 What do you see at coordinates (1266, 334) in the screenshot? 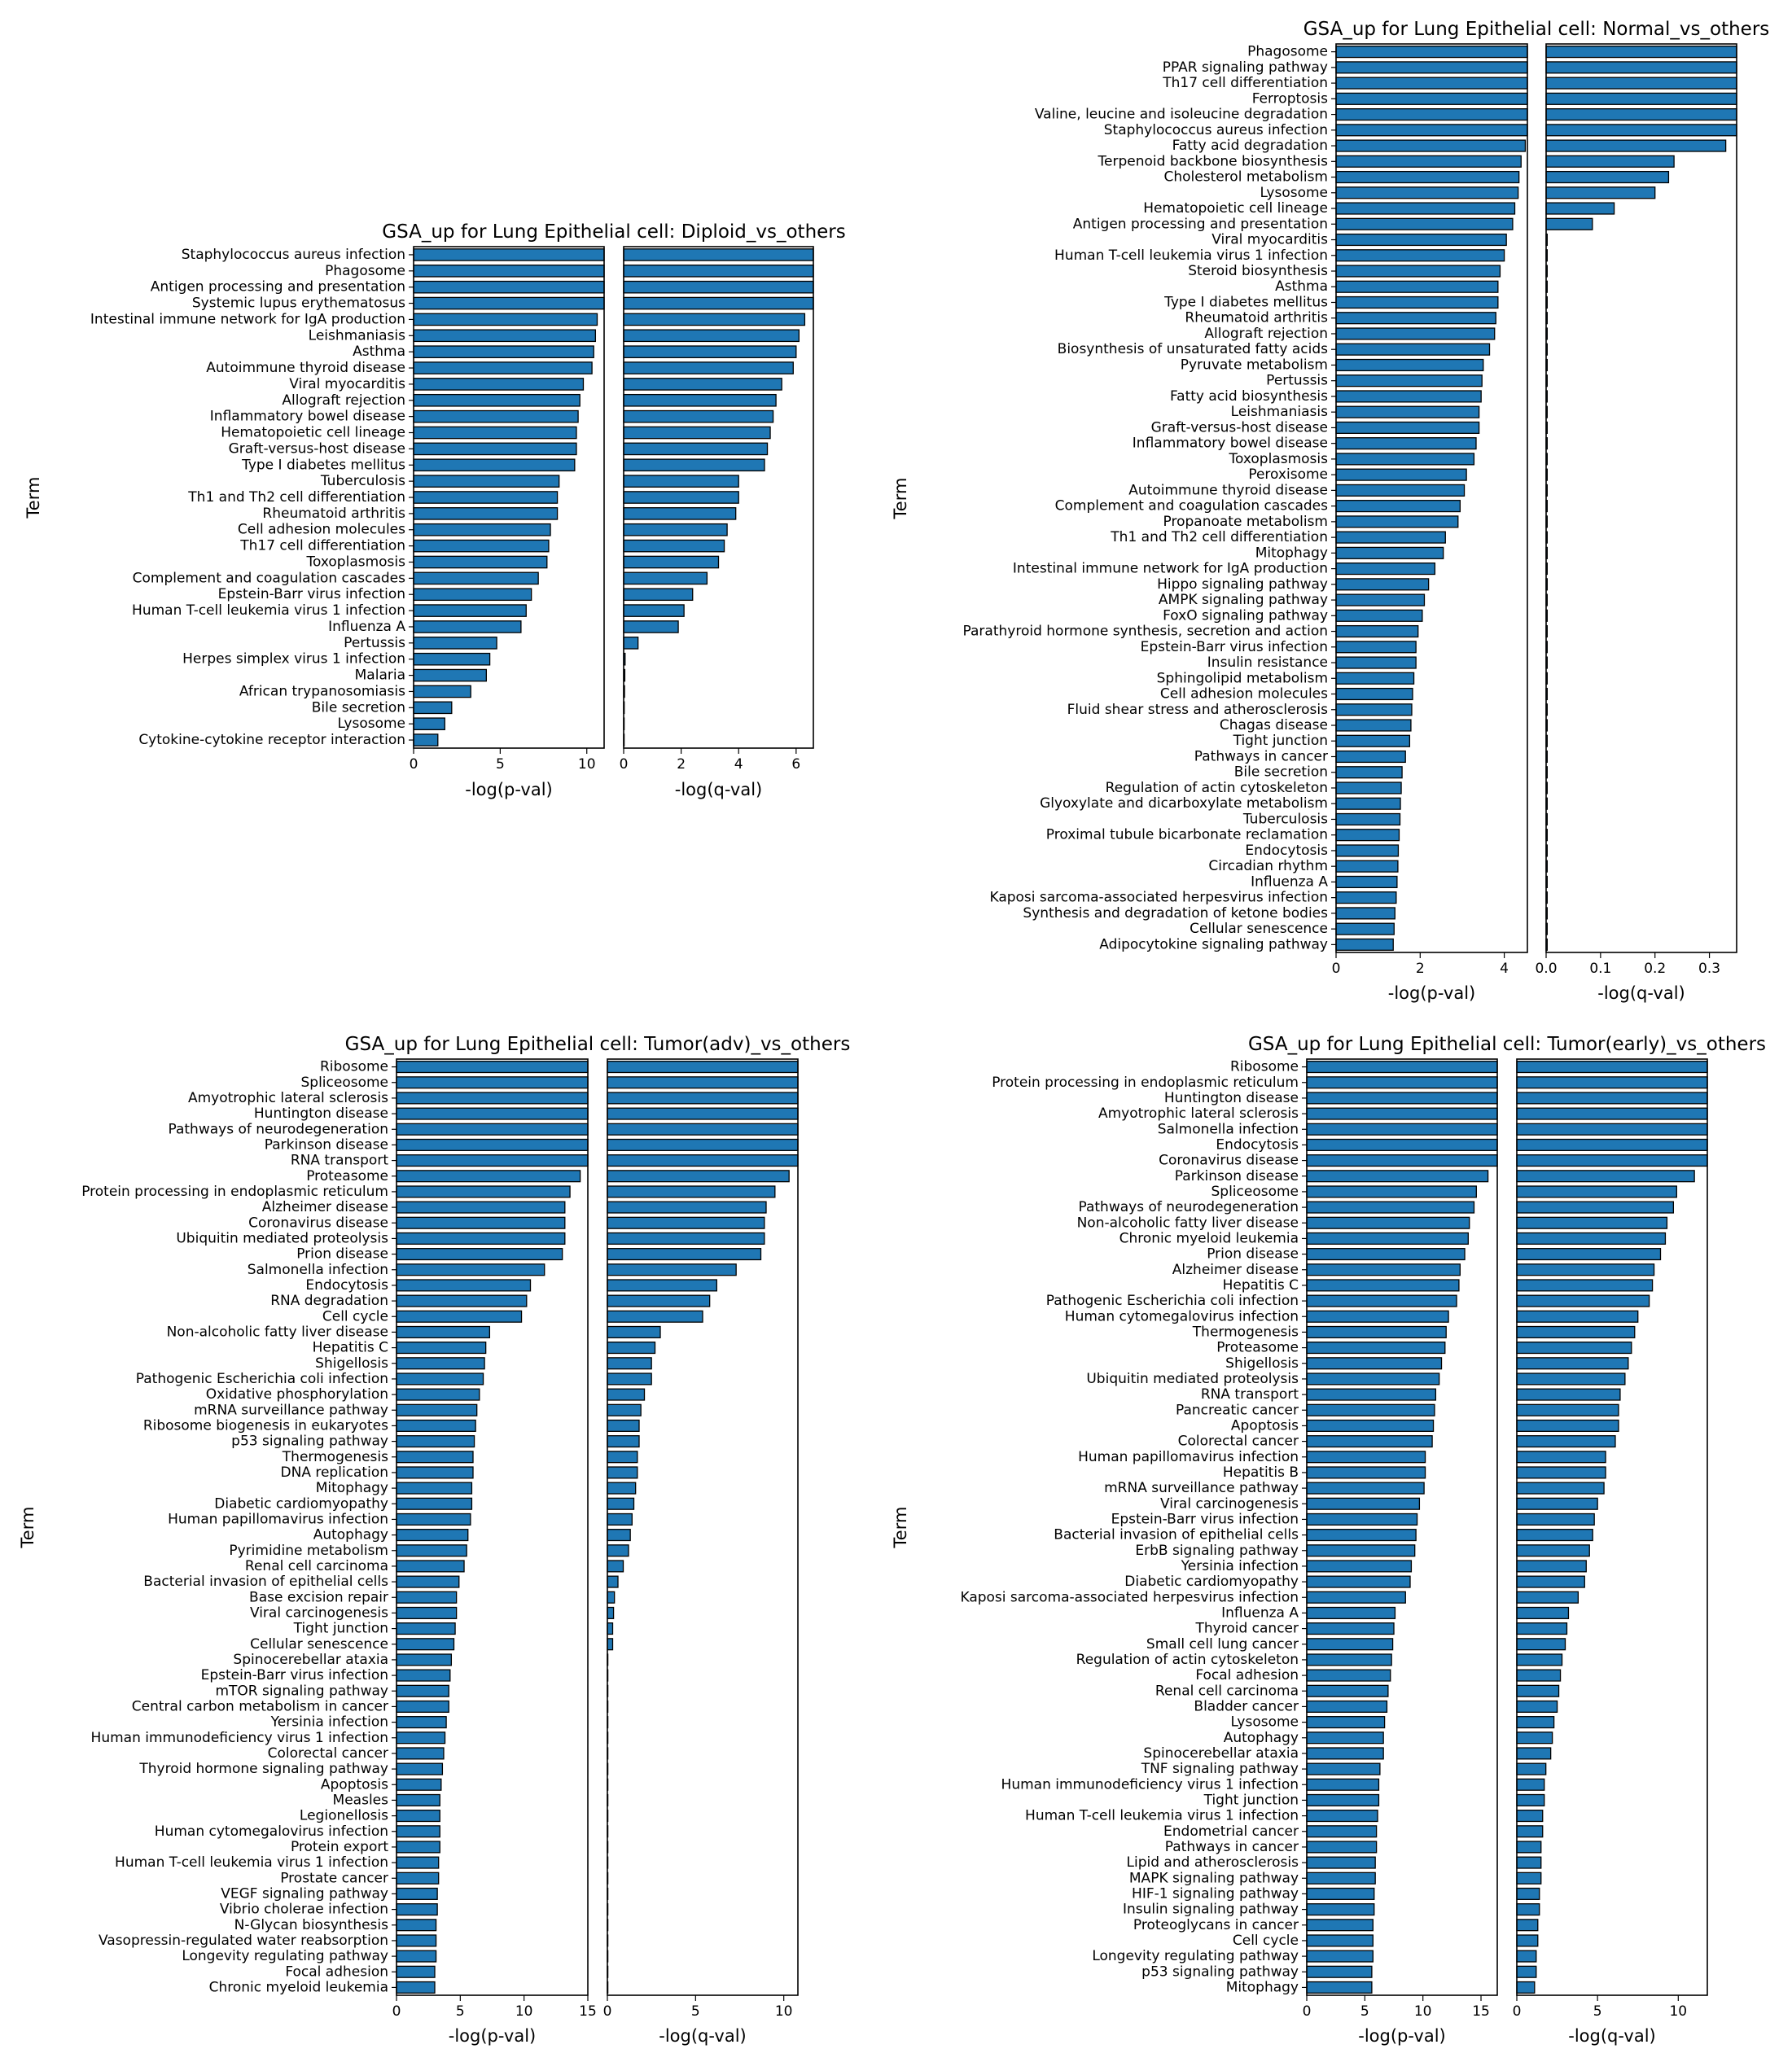
I see `term-label: Allograft rejection` at bounding box center [1266, 334].